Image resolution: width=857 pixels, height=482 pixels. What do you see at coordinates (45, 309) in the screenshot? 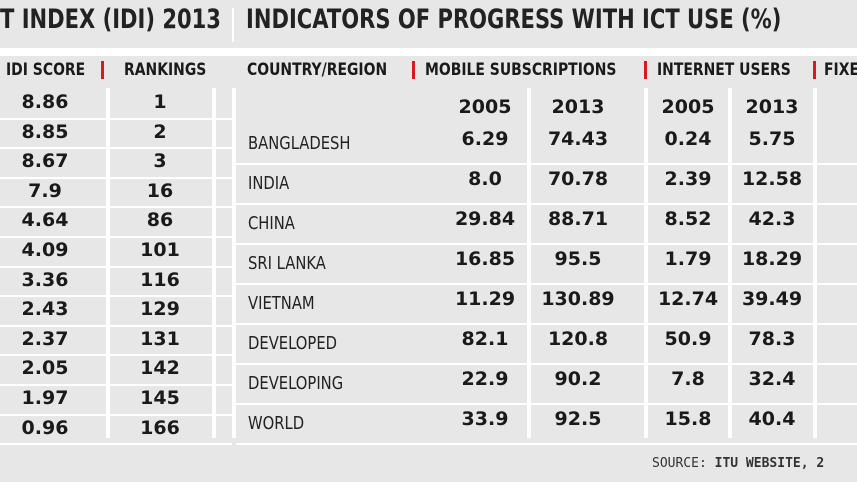
I see `idi-score-cell: 2.43` at bounding box center [45, 309].